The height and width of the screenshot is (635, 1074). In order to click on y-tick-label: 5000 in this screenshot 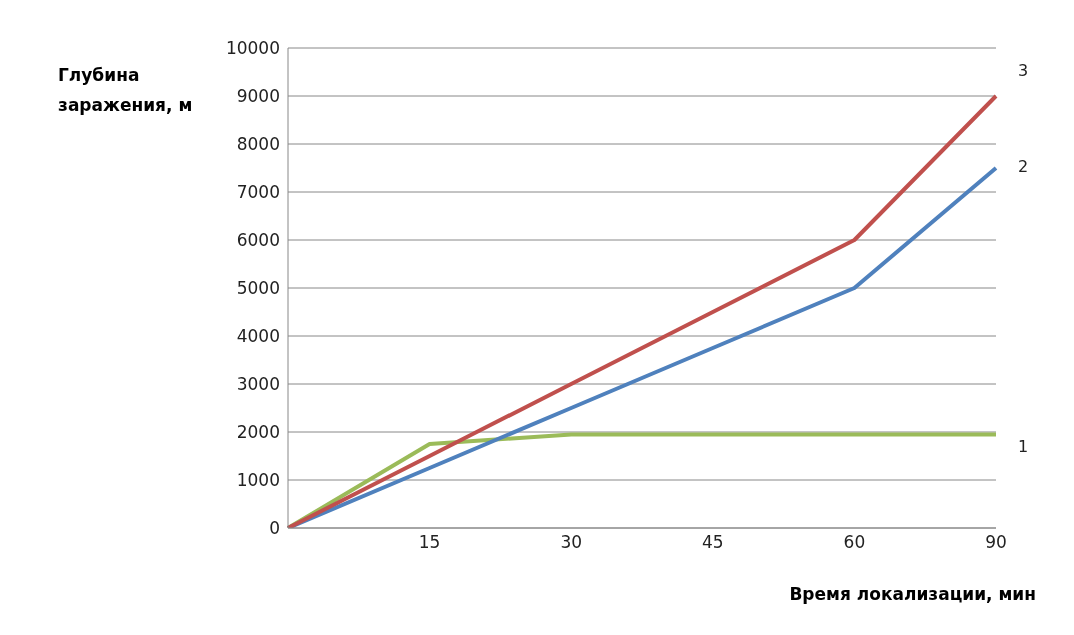, I will do `click(258, 288)`.